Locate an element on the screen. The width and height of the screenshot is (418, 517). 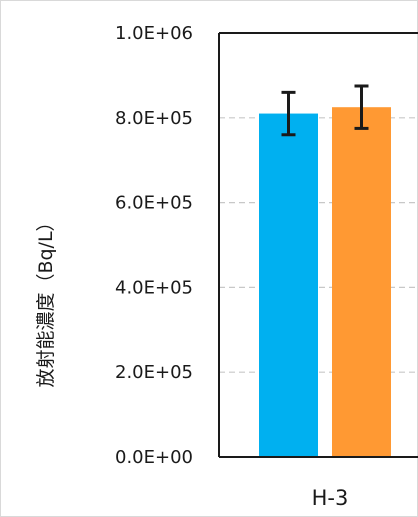
y-axis-title: 放射能濃度（Bq/L） is located at coordinates (46, 299).